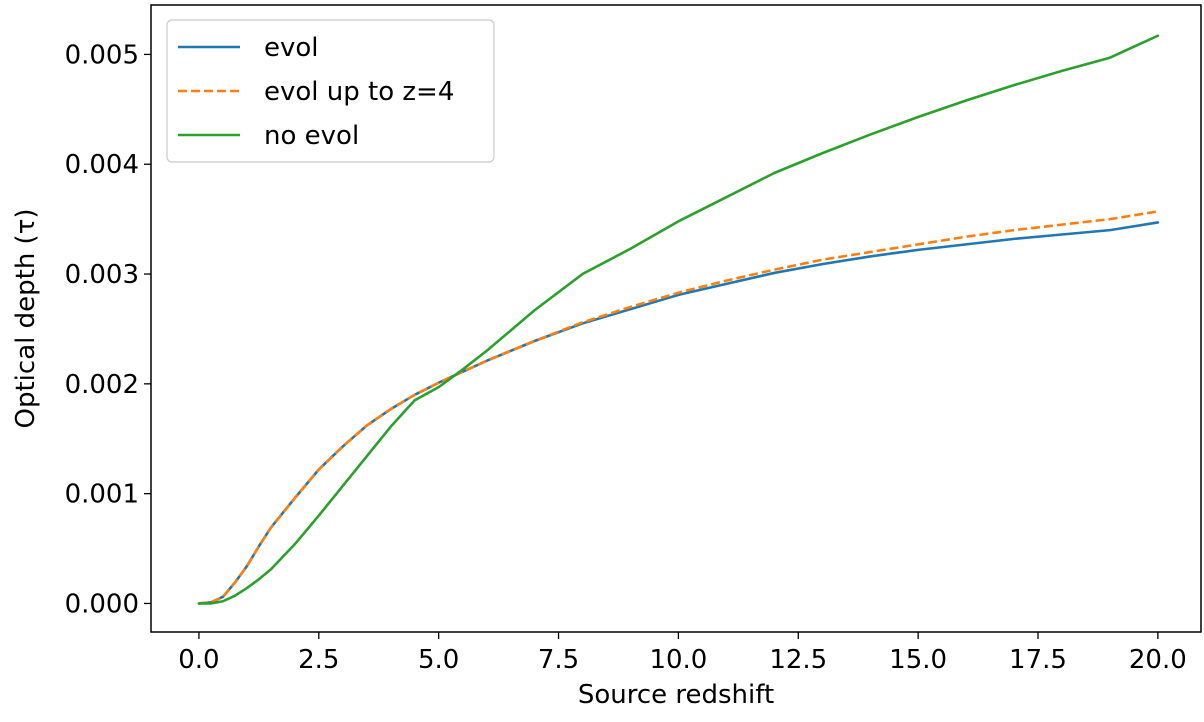 This screenshot has height=722, width=1204. I want to click on y-tick-label: 0.000, so click(102, 604).